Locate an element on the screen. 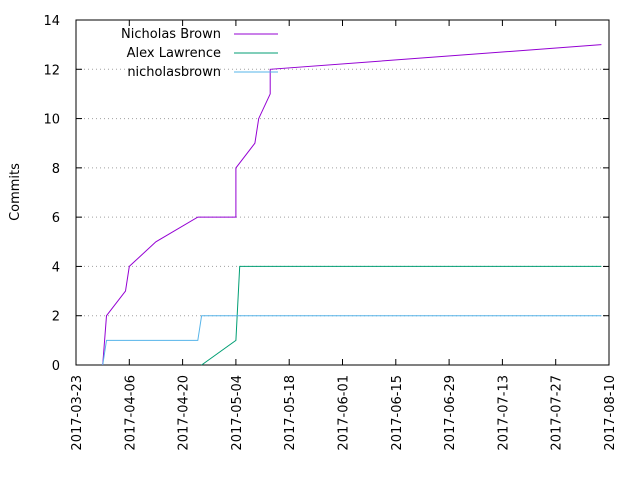  y-axis-title: Commits is located at coordinates (15, 192).